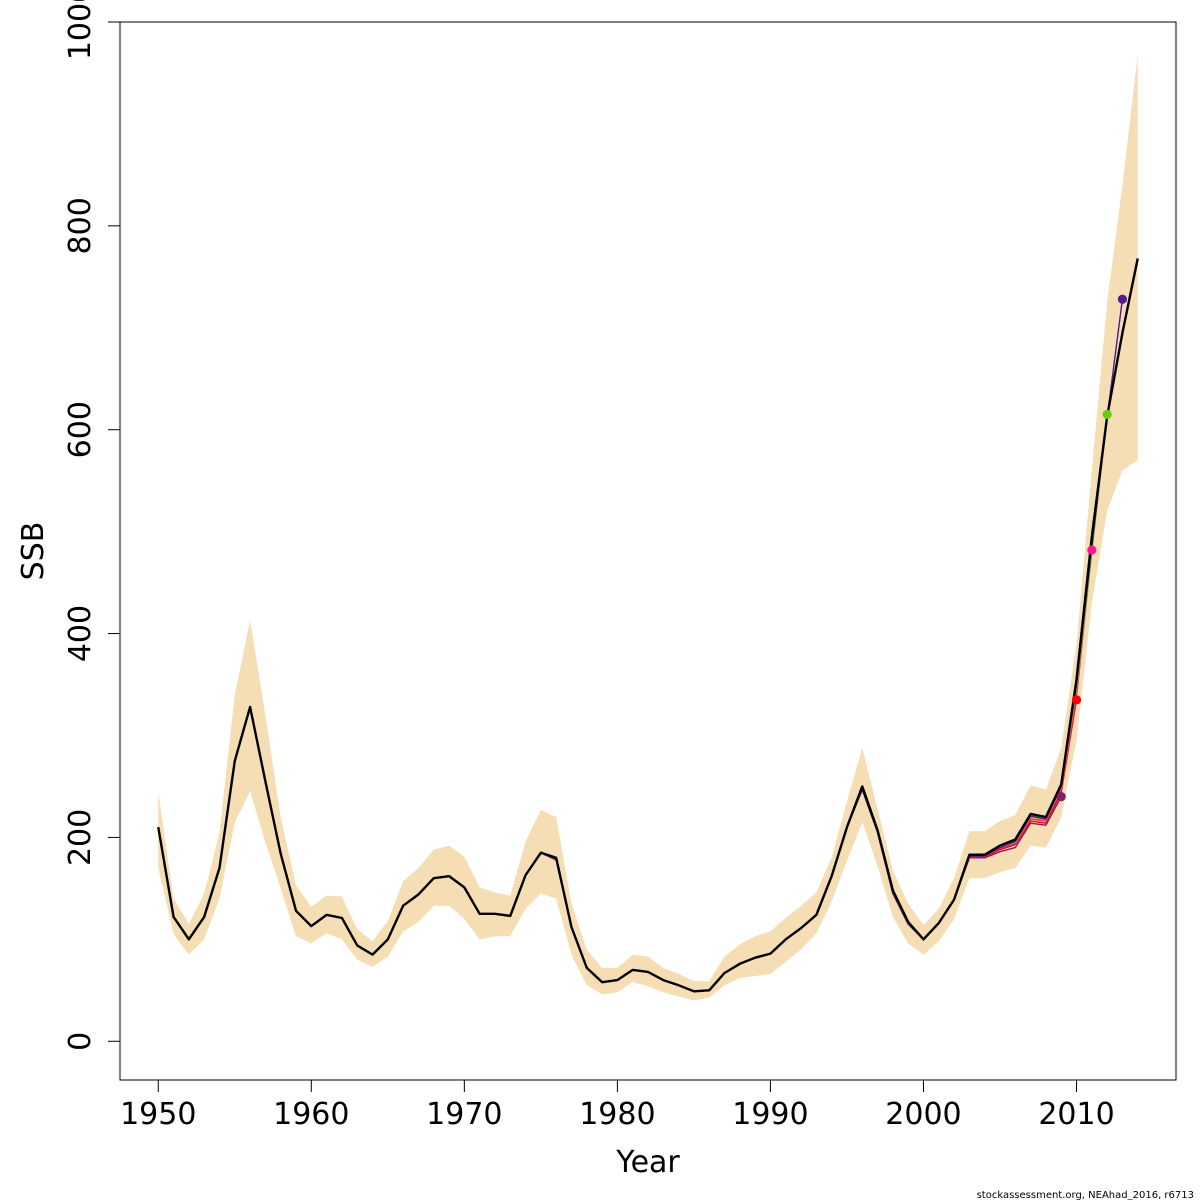 This screenshot has width=1200, height=1200. What do you see at coordinates (80, 225) in the screenshot?
I see `y-tick-label-800: 800` at bounding box center [80, 225].